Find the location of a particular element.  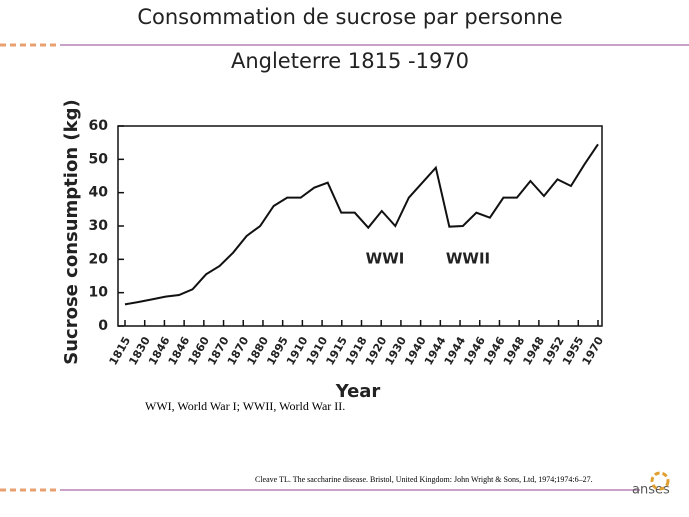

x-tick-label: 1970 is located at coordinates (593, 350).